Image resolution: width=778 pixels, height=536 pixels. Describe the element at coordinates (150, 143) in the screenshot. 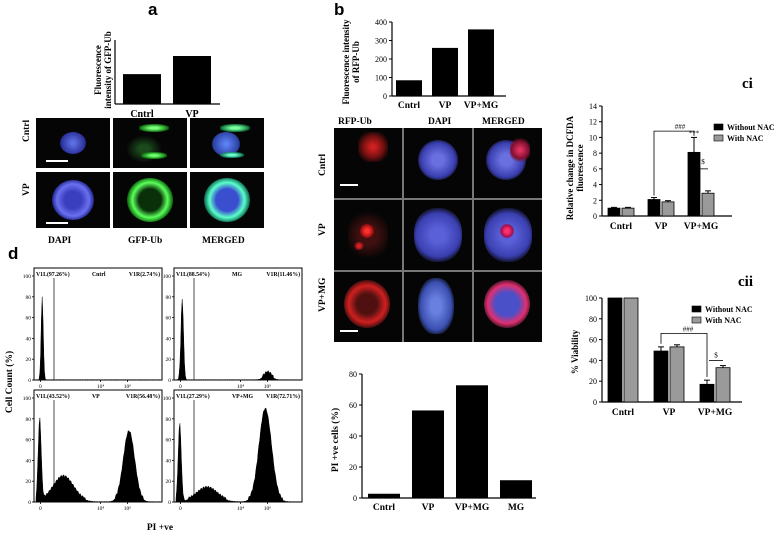

I see `a-micro-gfp-cntrl` at that location.